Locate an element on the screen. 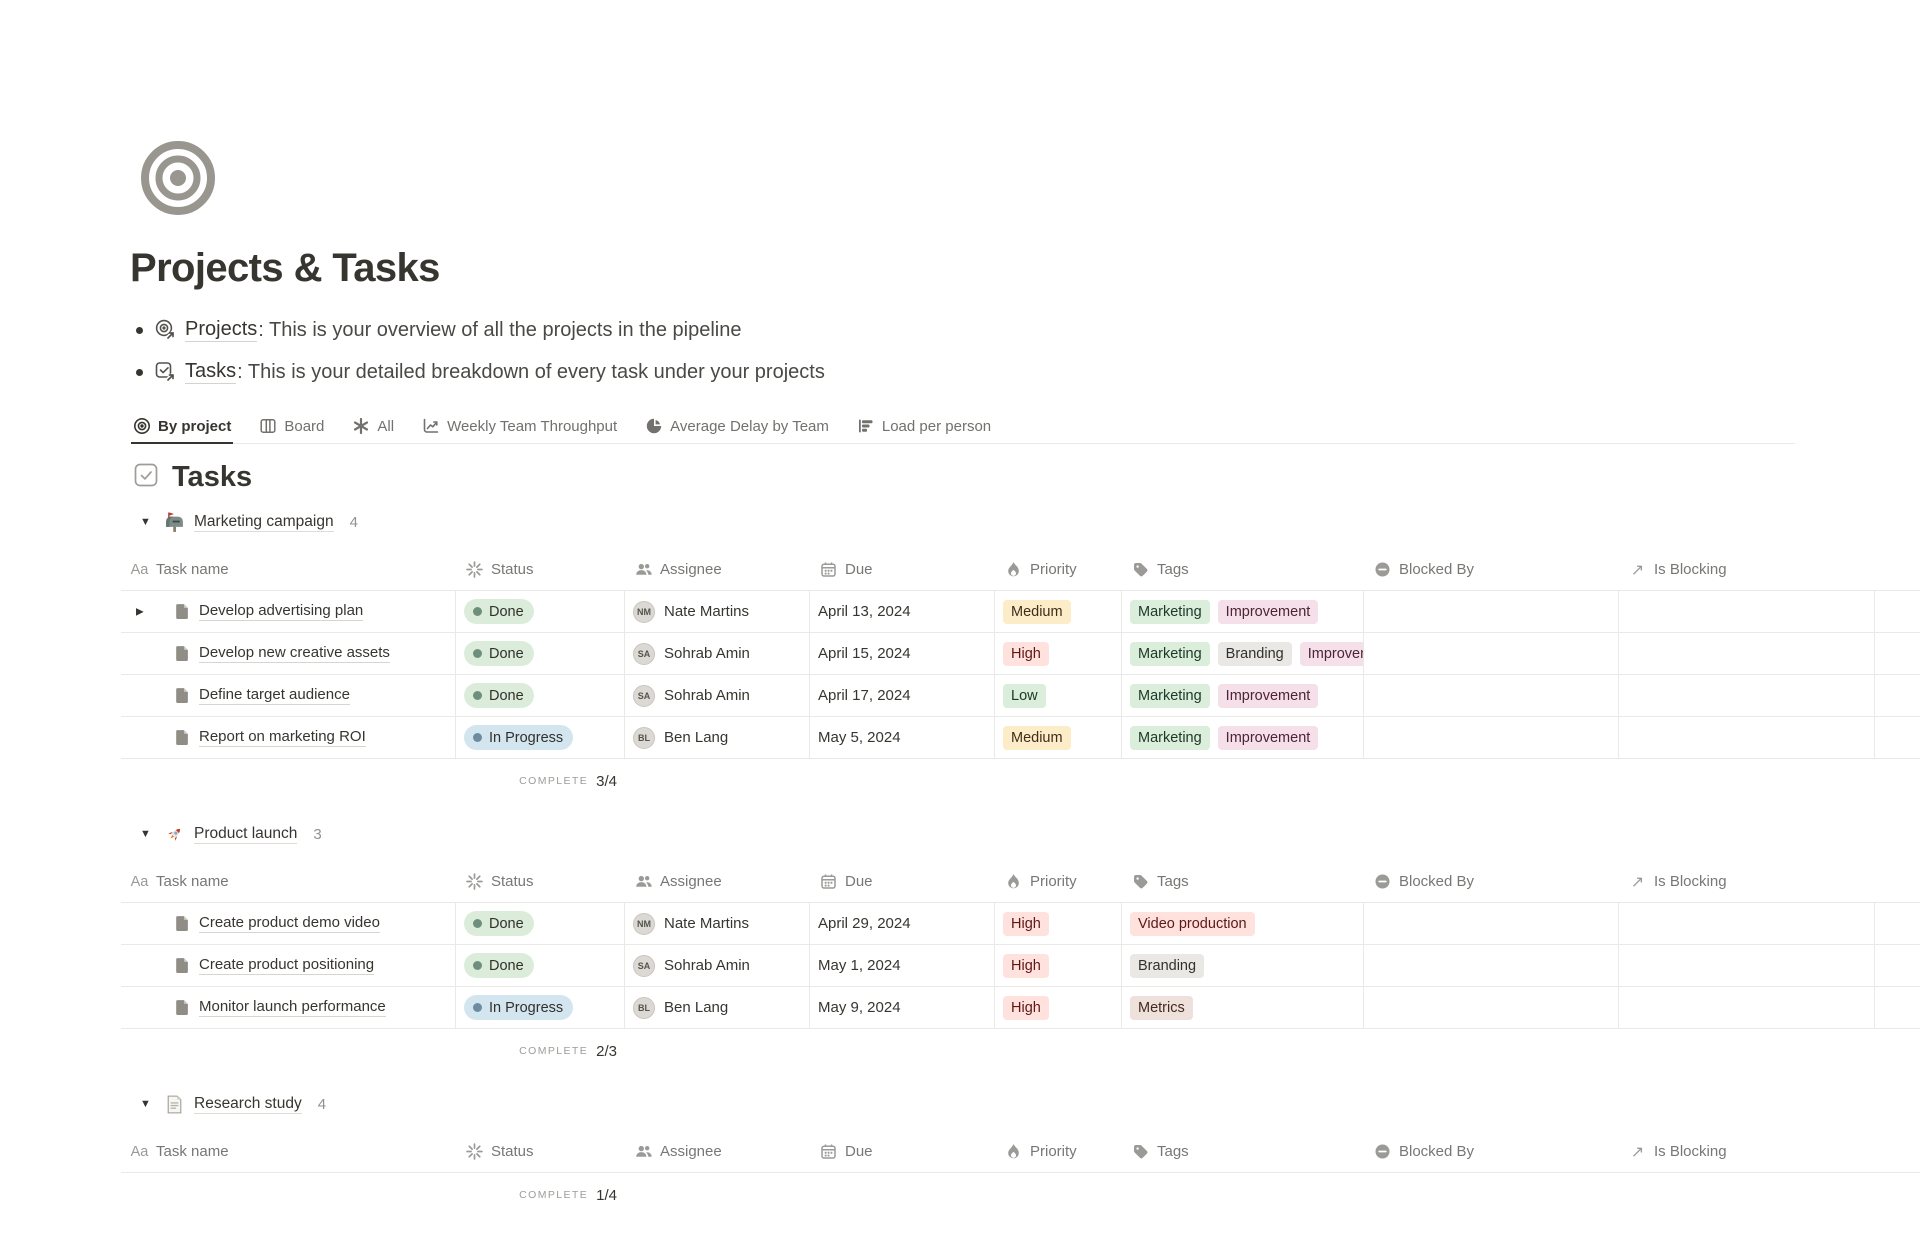 This screenshot has height=1233, width=1920. task-link: Create product positioning is located at coordinates (287, 965).